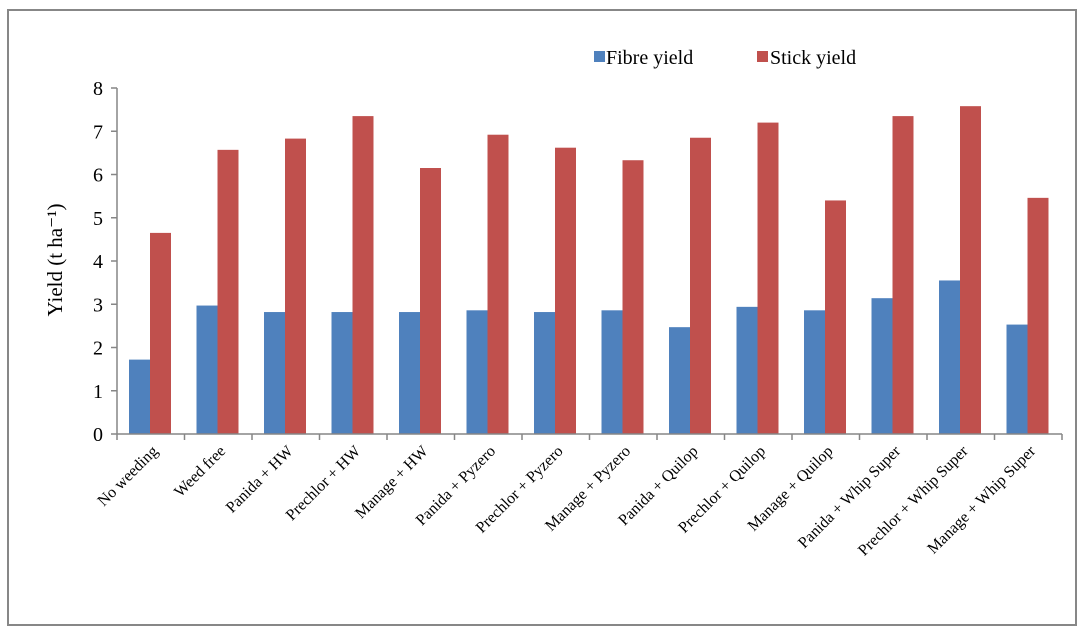  I want to click on y-tick-label: 6, so click(98, 176).